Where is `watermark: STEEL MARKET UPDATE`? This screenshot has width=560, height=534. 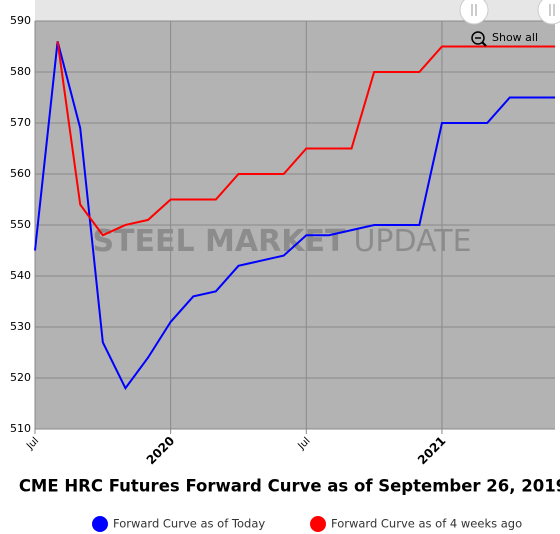 watermark: STEEL MARKET UPDATE is located at coordinates (281, 241).